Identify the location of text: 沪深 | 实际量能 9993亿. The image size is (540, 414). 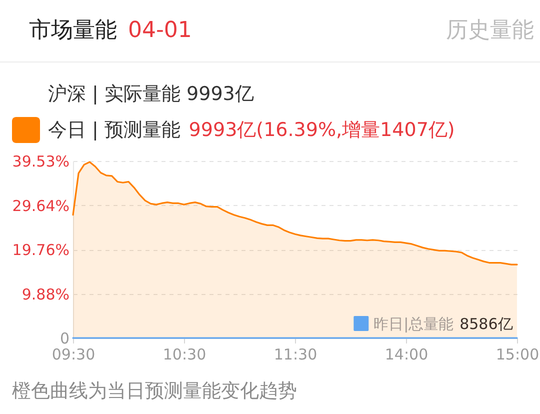
(151, 94).